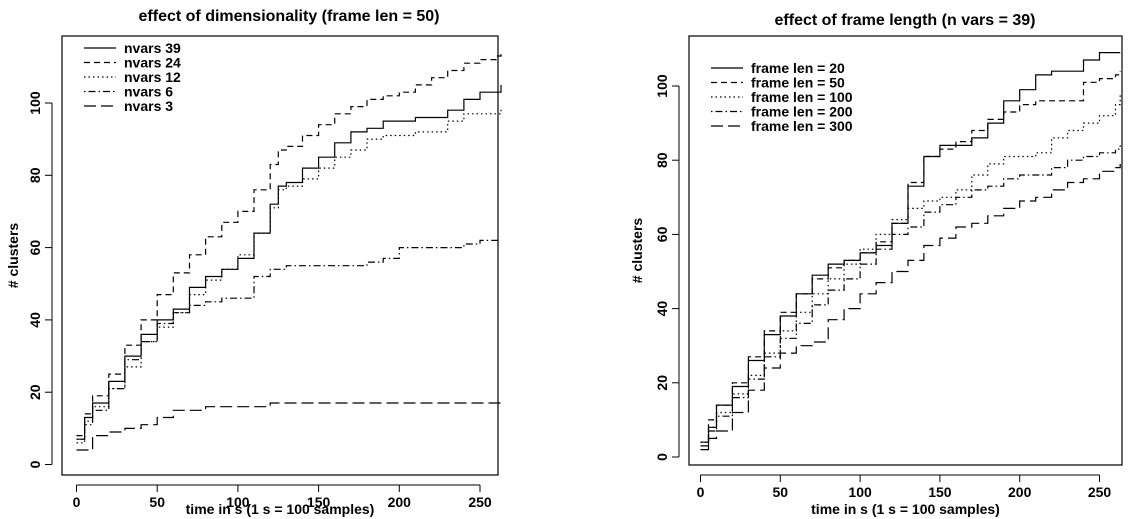 The image size is (1133, 519). Describe the element at coordinates (152, 63) in the screenshot. I see `legend-label-2: nvars 24` at that location.